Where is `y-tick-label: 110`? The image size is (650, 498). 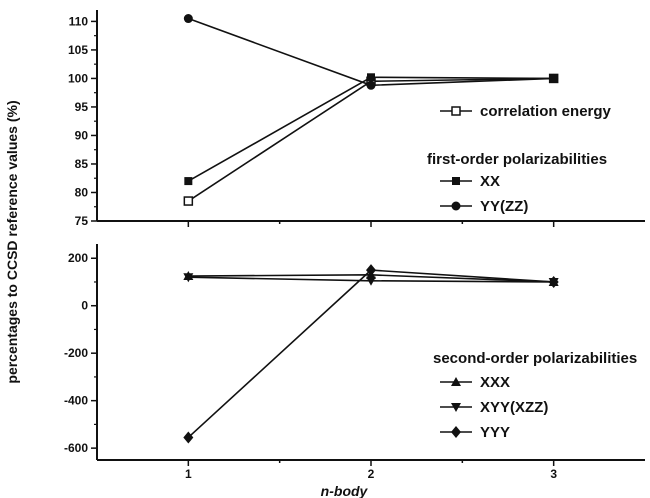 y-tick-label: 110 is located at coordinates (79, 21).